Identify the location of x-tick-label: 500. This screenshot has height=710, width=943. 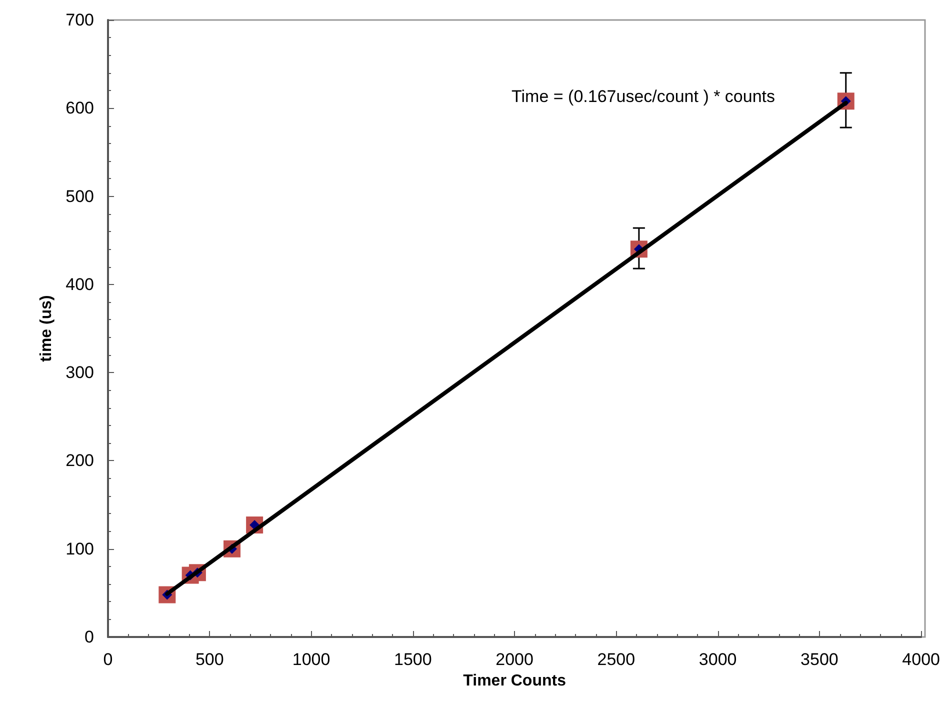
(209, 659).